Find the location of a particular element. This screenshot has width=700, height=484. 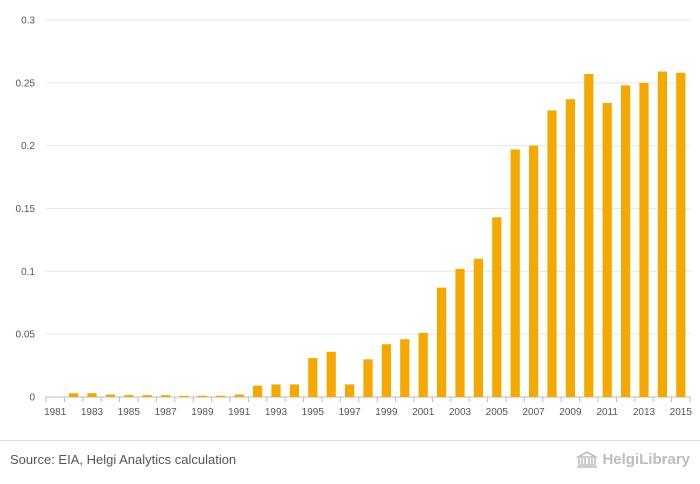

x-tick-label: 2003 is located at coordinates (460, 412).